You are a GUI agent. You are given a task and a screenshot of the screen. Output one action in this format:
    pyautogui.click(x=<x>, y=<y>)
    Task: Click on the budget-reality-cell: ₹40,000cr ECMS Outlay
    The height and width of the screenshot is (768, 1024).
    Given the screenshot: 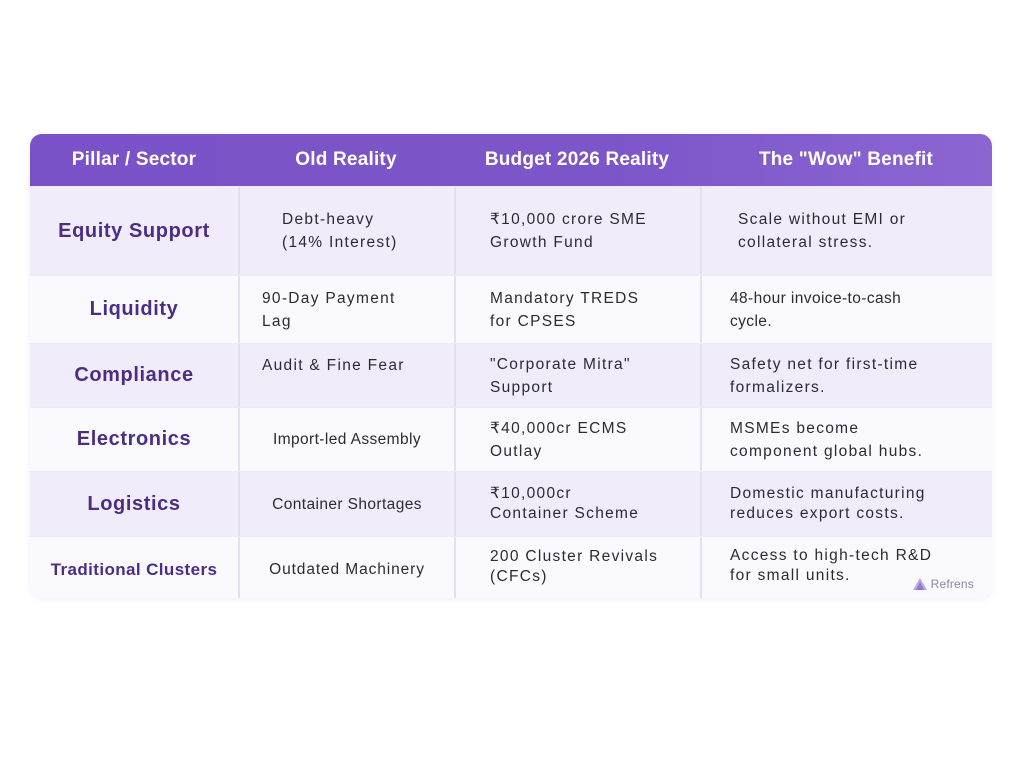 What is the action you would take?
    pyautogui.click(x=577, y=439)
    